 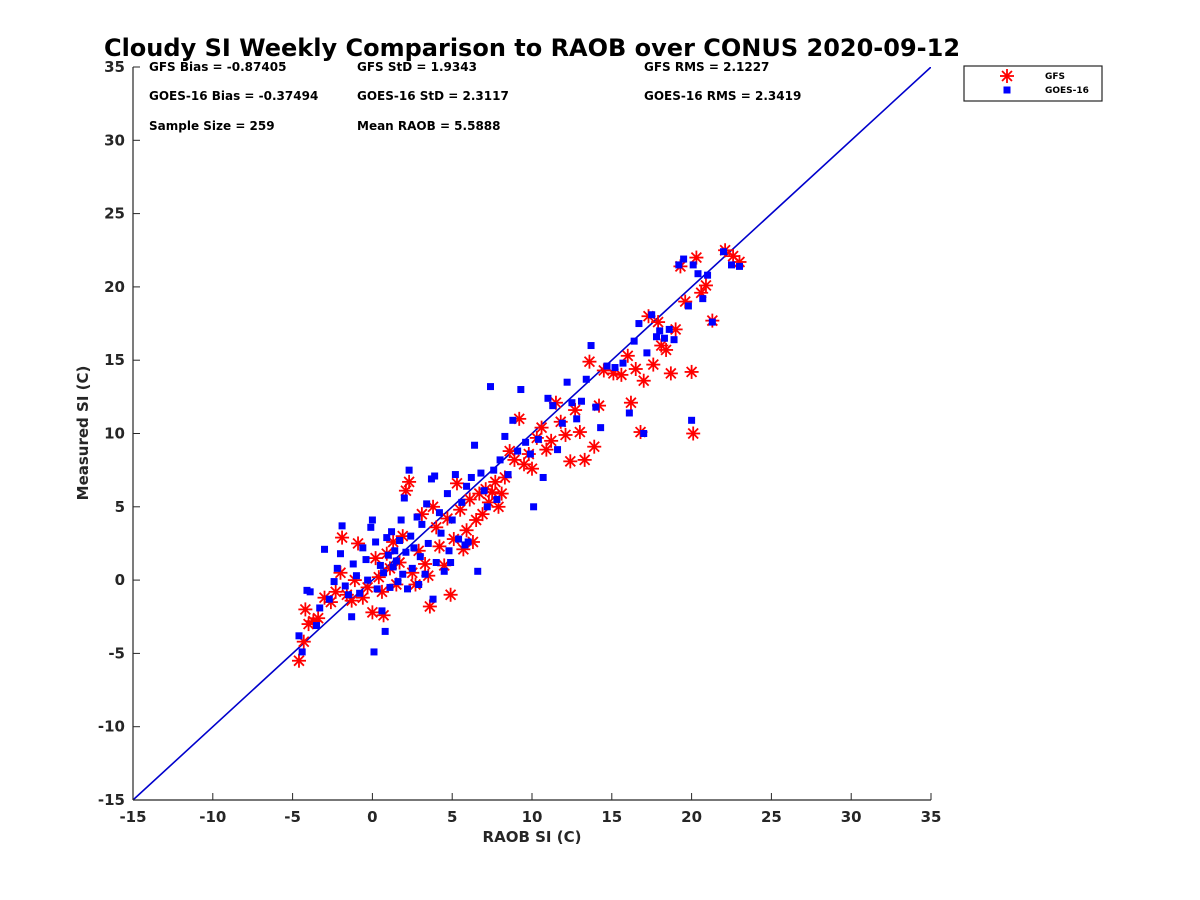 I want to click on y-tick-label: -10, so click(x=111, y=727).